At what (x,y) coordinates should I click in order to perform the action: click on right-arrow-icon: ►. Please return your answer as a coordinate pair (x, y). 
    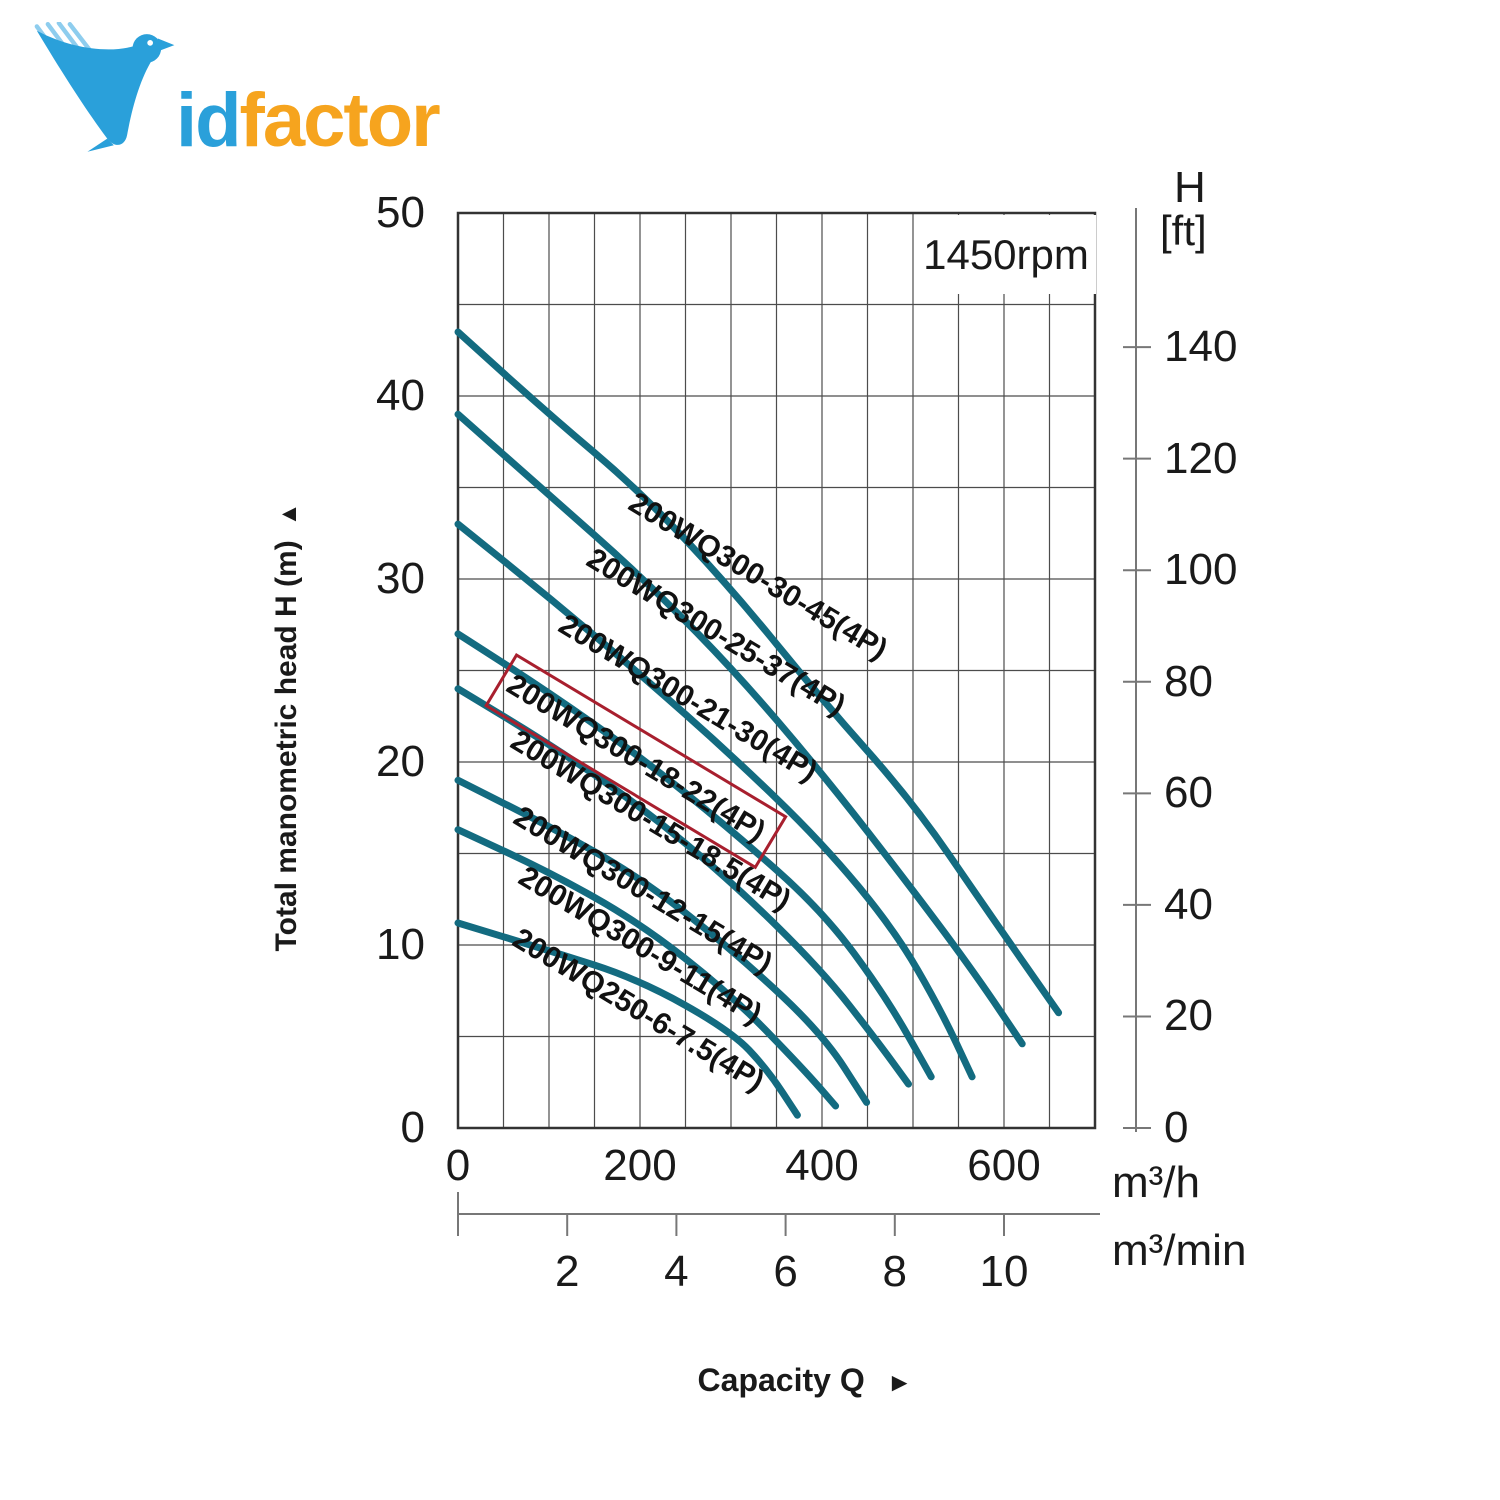
    Looking at the image, I should click on (899, 1382).